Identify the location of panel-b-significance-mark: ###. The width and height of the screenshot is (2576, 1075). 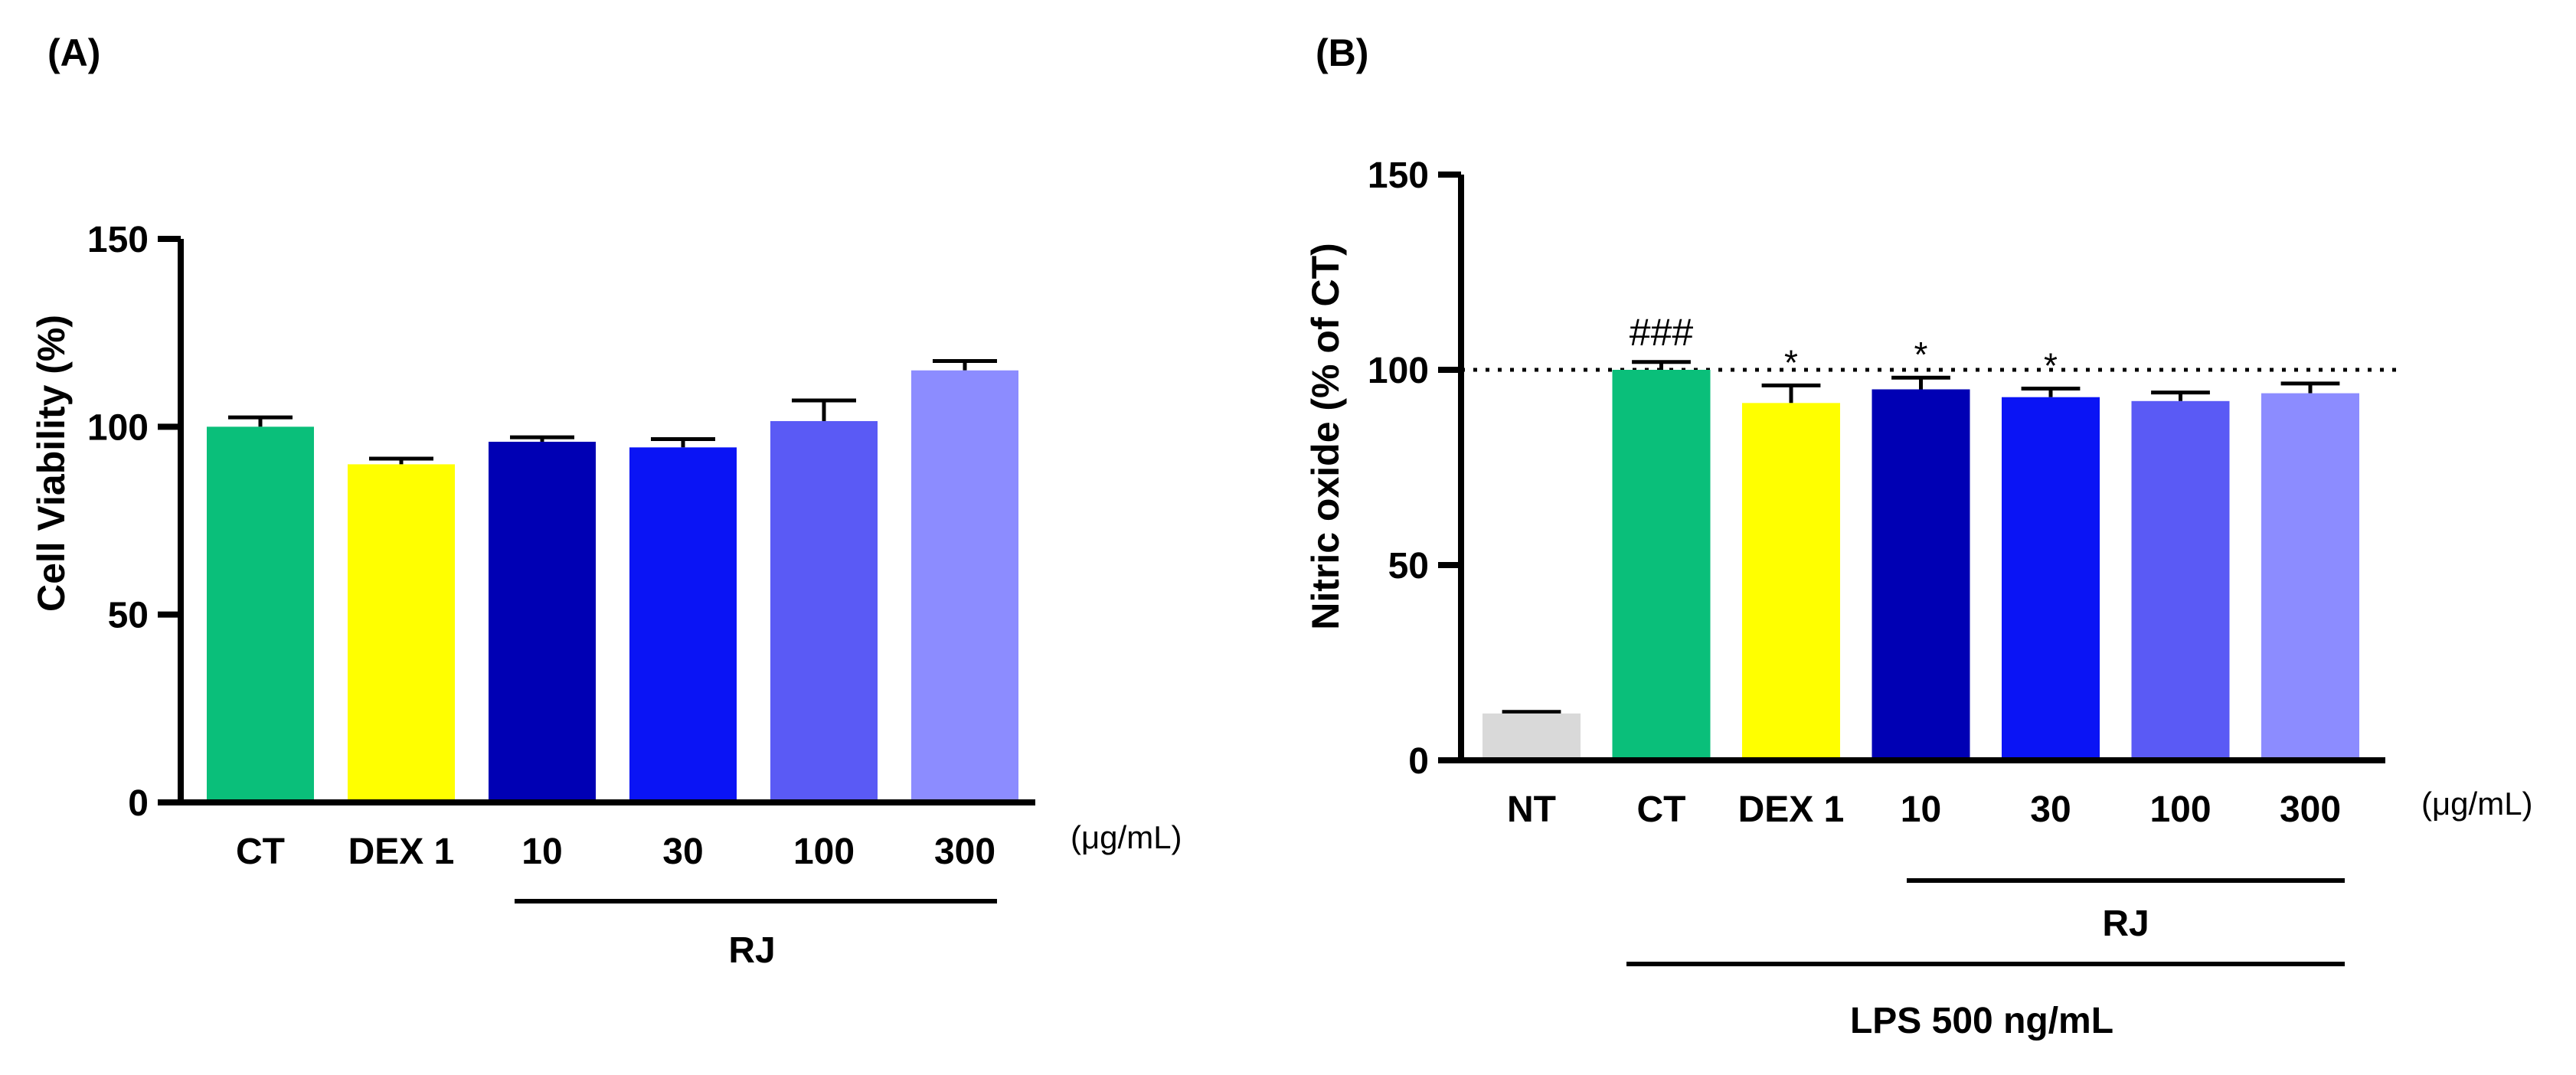
(1662, 332).